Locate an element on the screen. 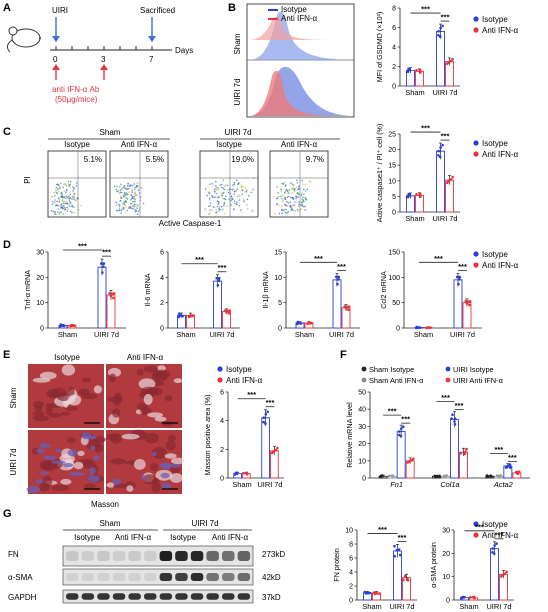 This screenshot has height=612, width=548. flow-plot: Isotype 5.1% is located at coordinates (77, 179).